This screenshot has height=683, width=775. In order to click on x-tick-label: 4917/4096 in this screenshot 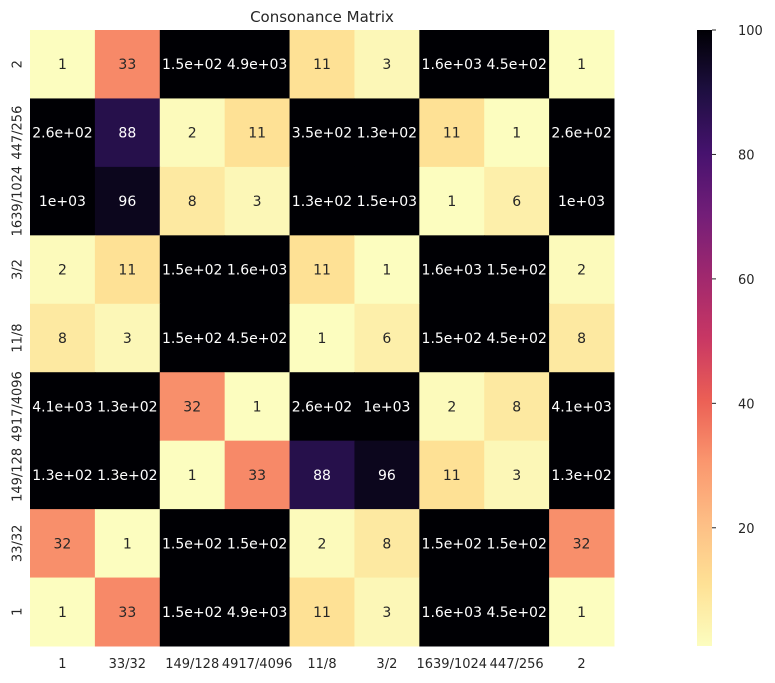, I will do `click(257, 664)`.